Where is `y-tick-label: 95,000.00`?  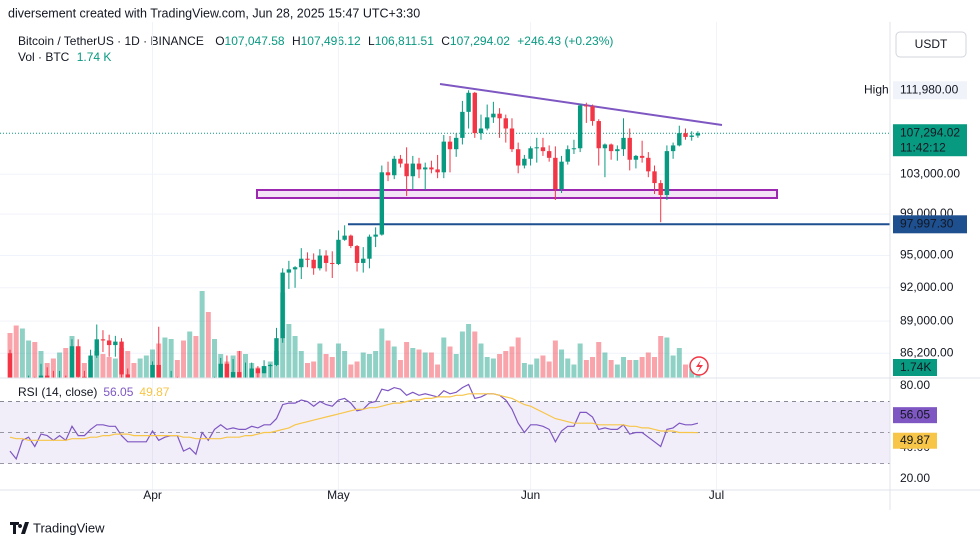 y-tick-label: 95,000.00 is located at coordinates (927, 255).